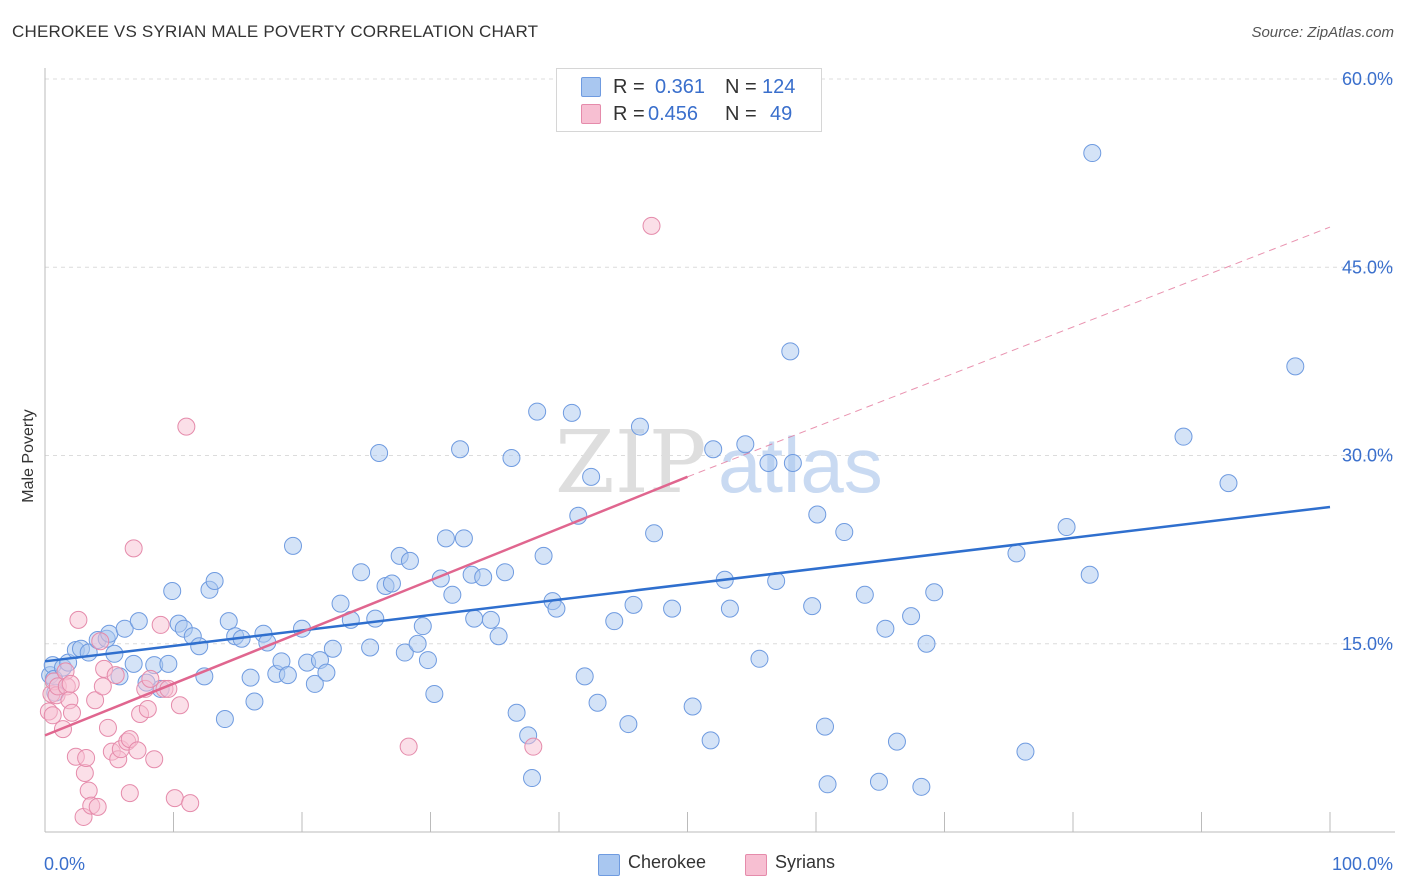 The image size is (1406, 892). What do you see at coordinates (1367, 267) in the screenshot?
I see `y-tick-label: 45.0%` at bounding box center [1367, 267].